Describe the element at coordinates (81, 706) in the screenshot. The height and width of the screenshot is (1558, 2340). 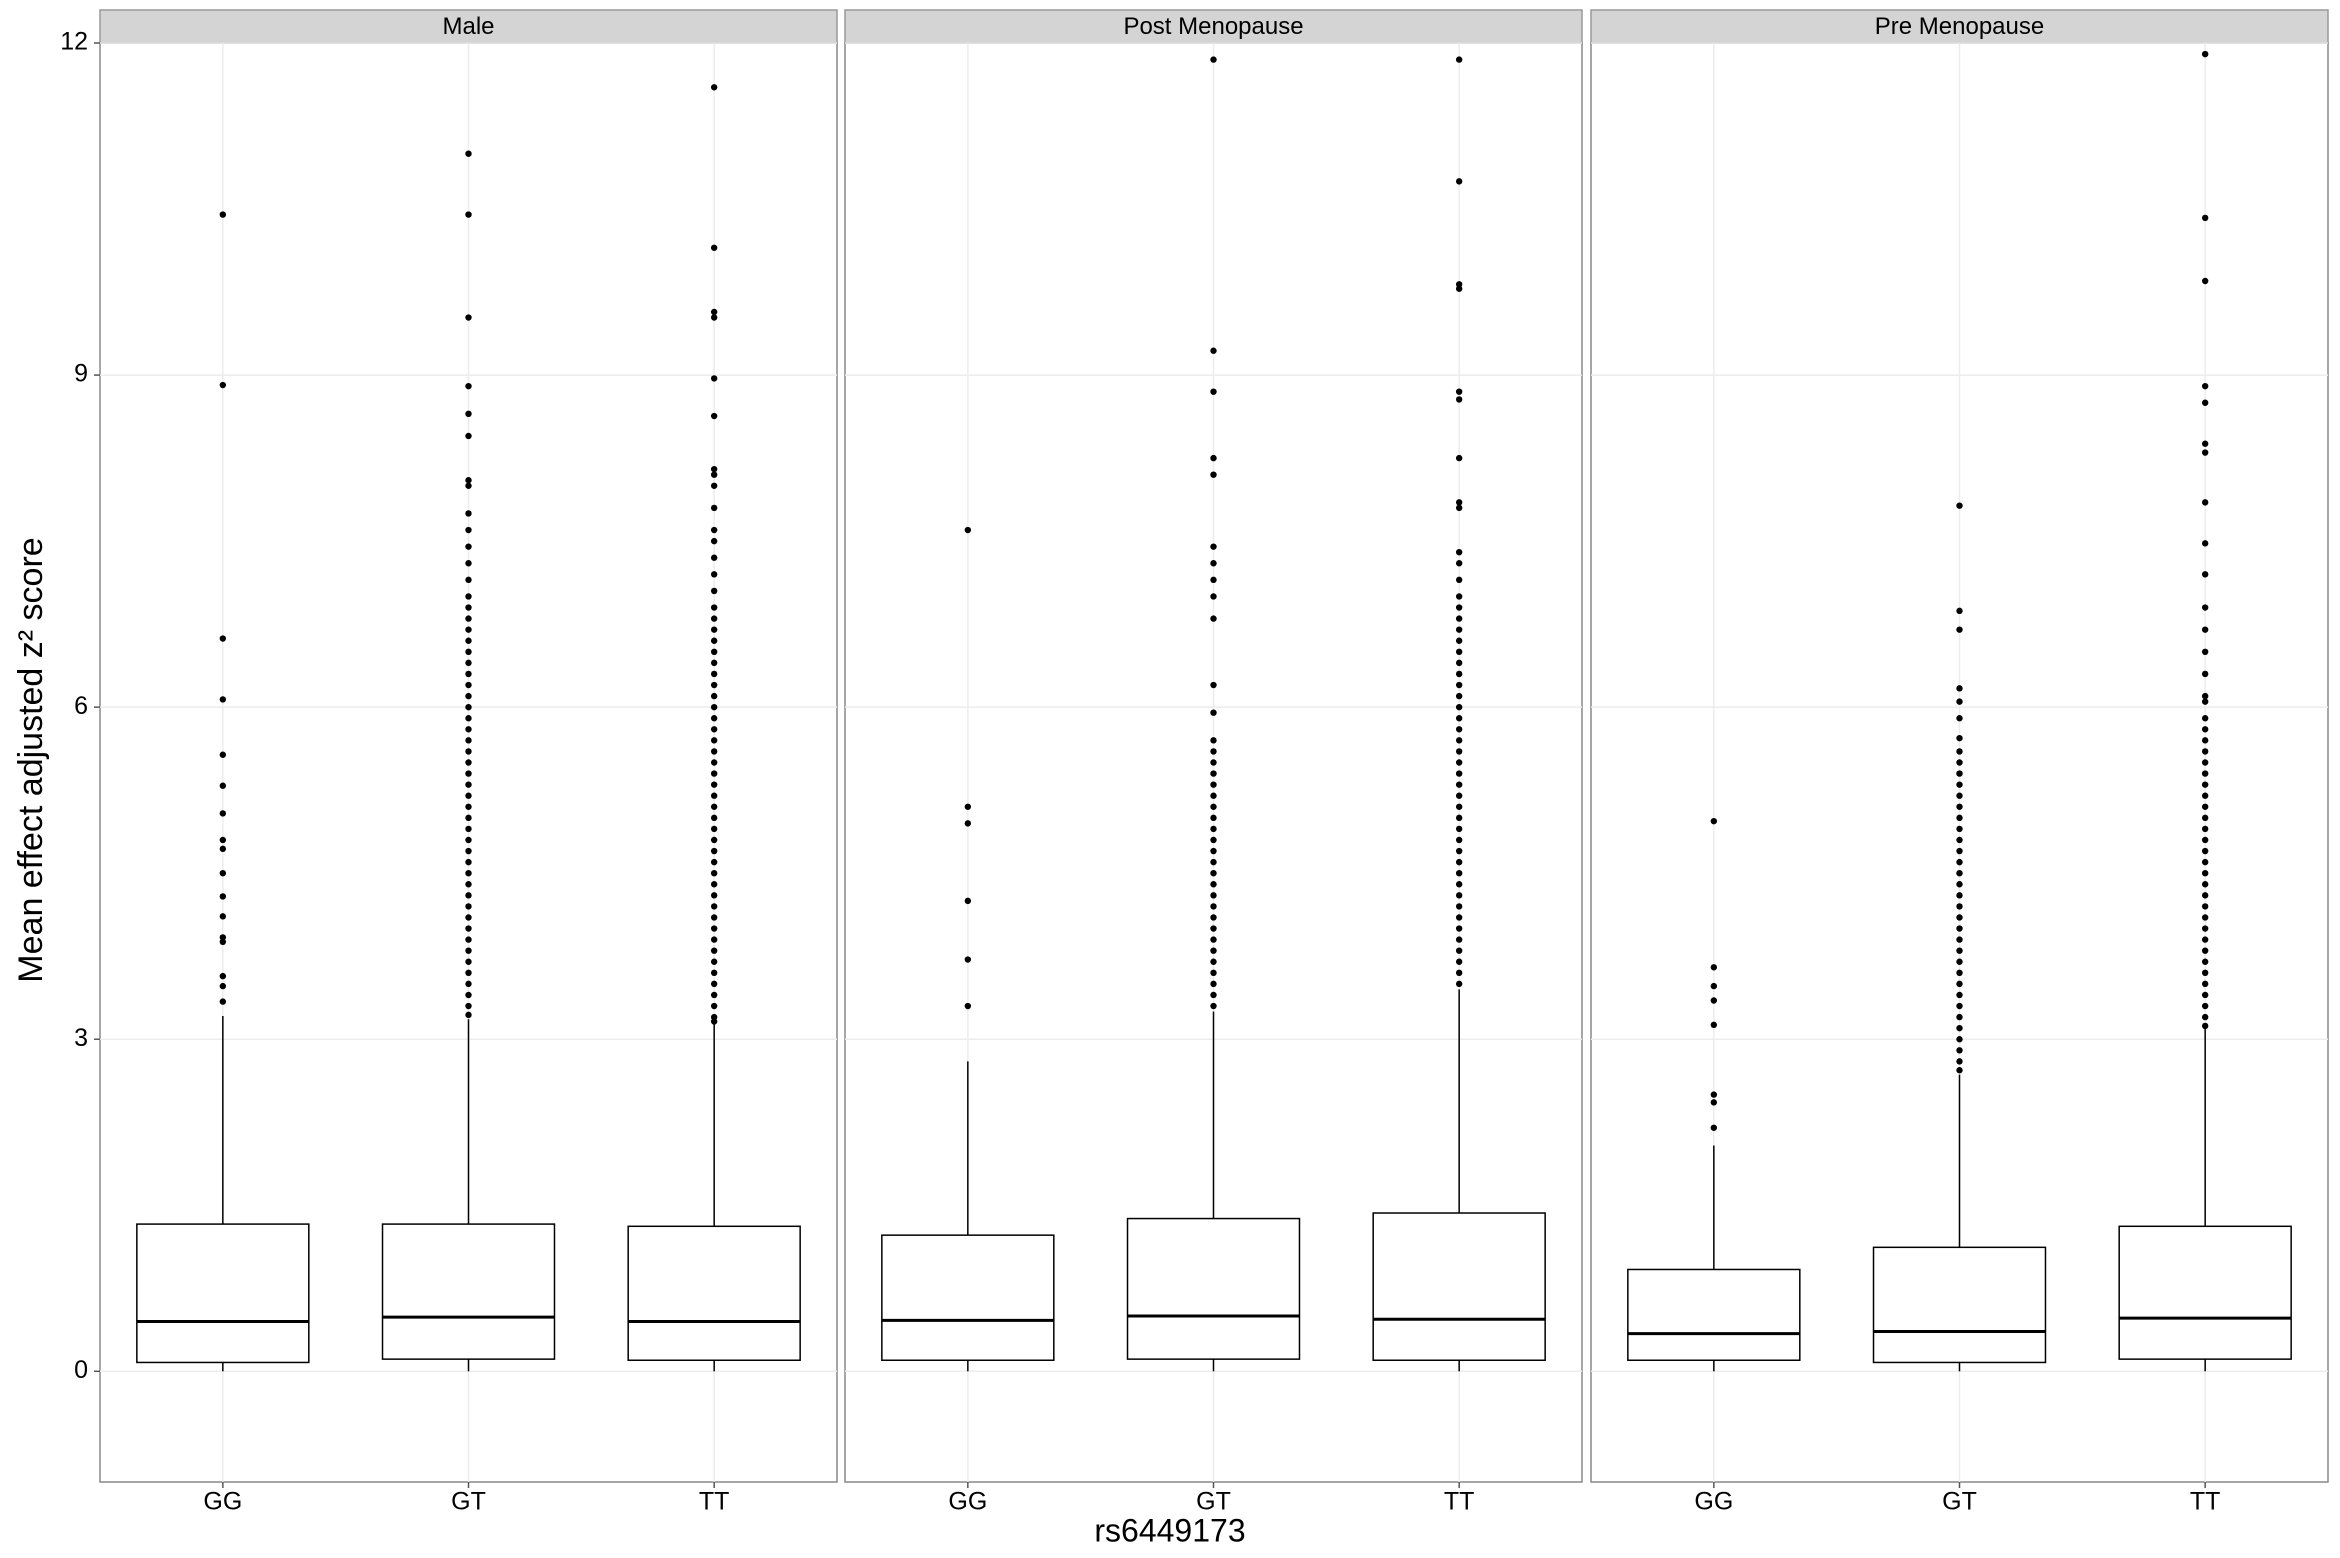
I see `y-tick-label: 6` at that location.